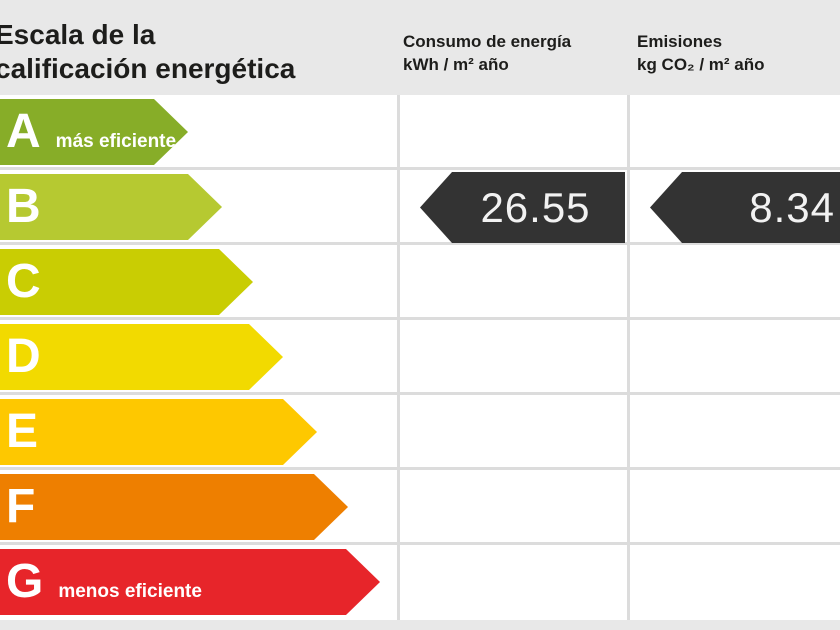 The width and height of the screenshot is (840, 630). I want to click on grade-arrow: B, so click(111, 207).